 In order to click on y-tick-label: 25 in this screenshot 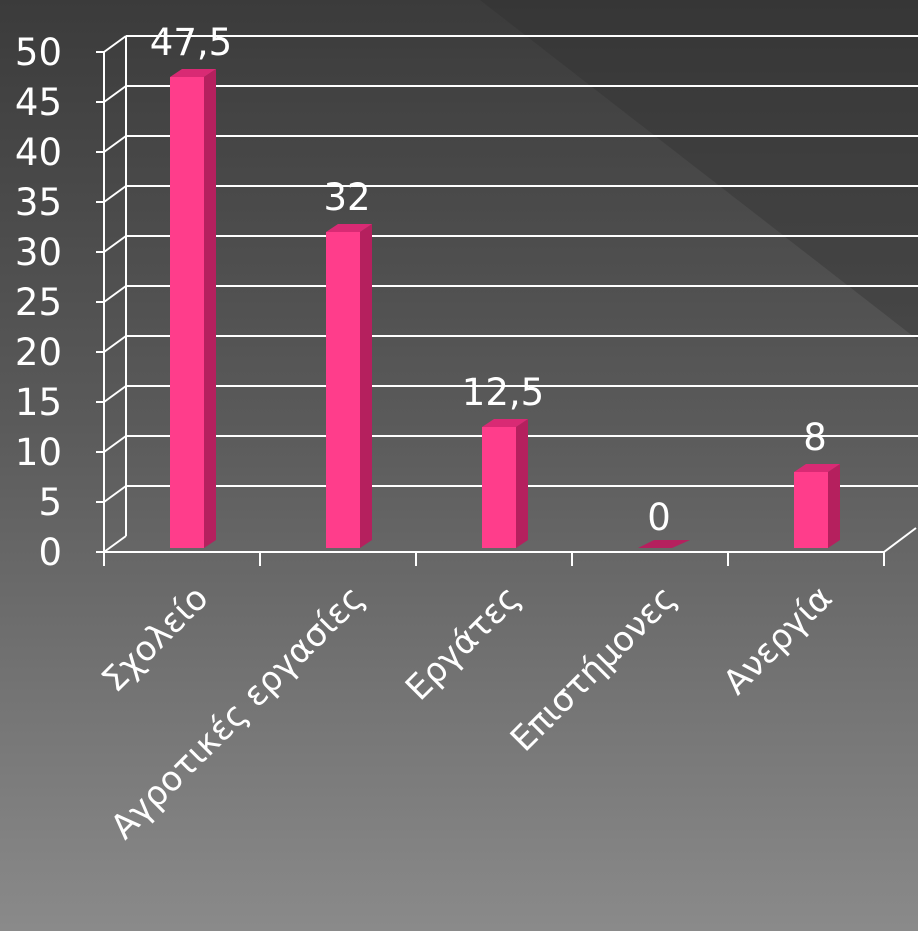, I will do `click(38, 302)`.